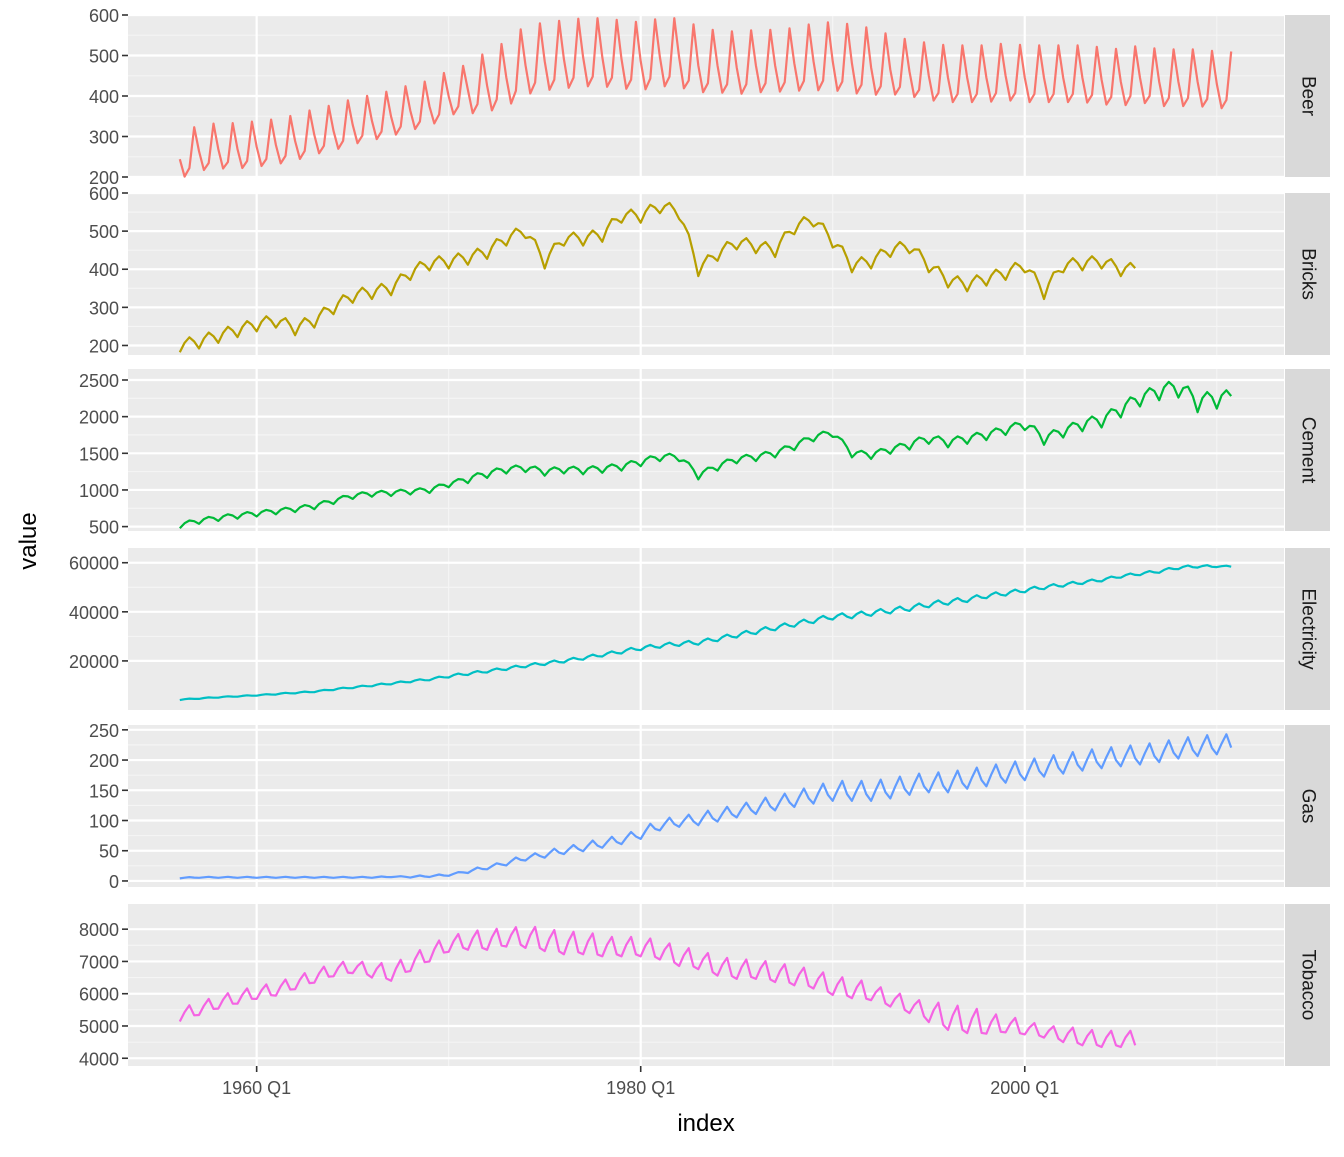 The height and width of the screenshot is (1157, 1344). I want to click on y-tick-label: 40000, so click(94, 613).